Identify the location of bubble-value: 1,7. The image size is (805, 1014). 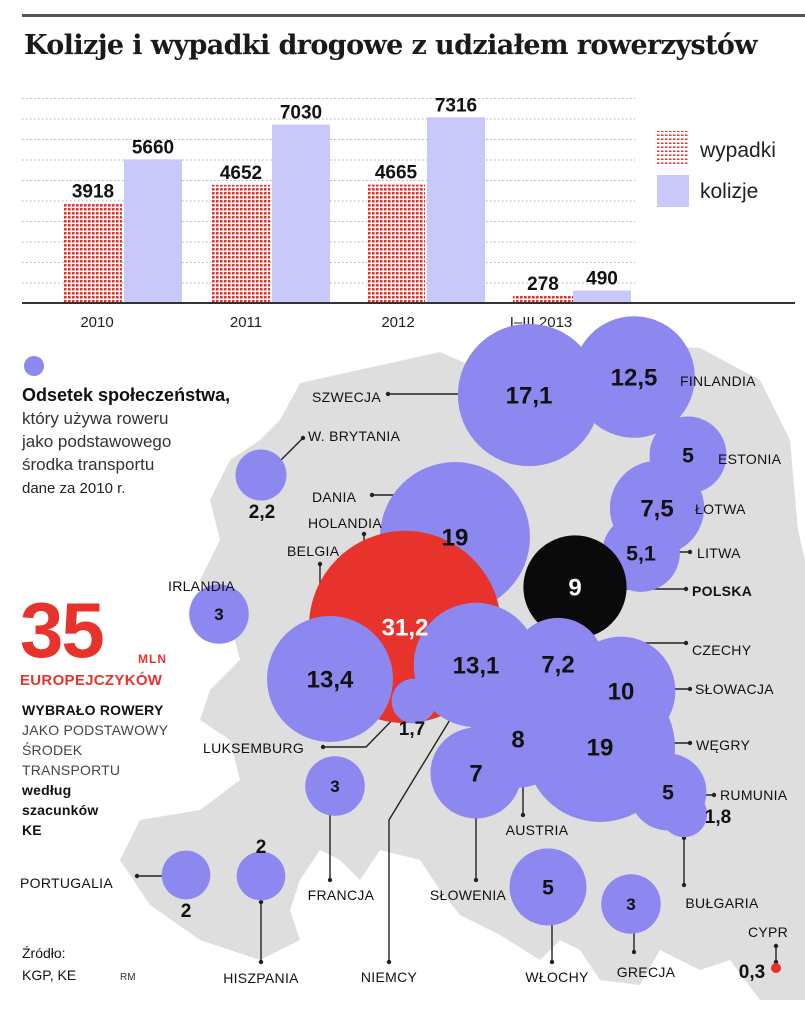
(412, 729).